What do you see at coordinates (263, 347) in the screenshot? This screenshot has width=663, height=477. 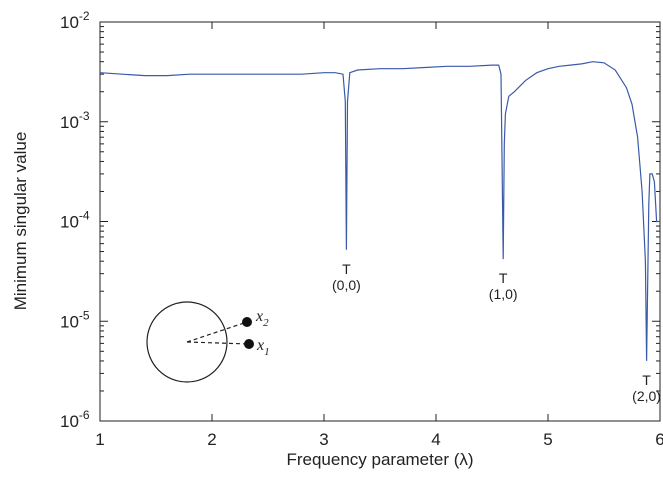 I see `inset-label-x1: x1` at bounding box center [263, 347].